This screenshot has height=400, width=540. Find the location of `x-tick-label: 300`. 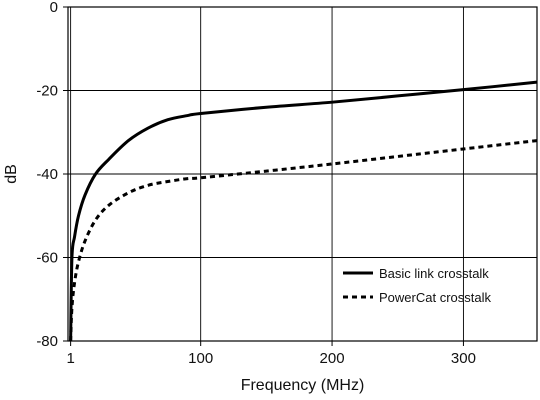

x-tick-label: 300 is located at coordinates (463, 358).